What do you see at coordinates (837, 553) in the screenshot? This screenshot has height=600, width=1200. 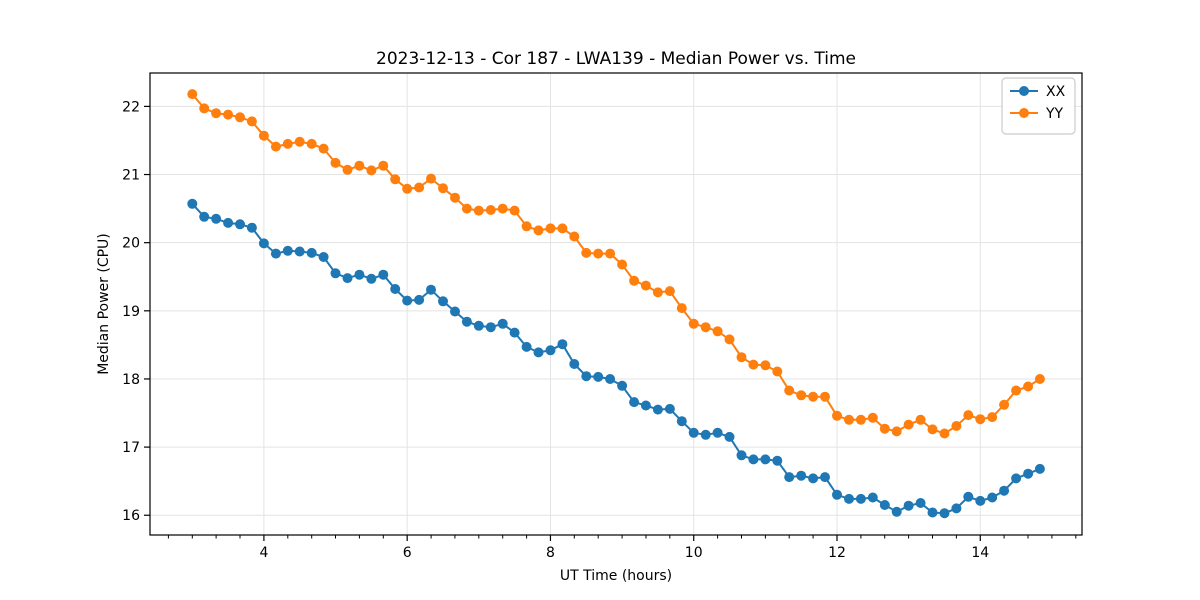 I see `x-tick-label: 12` at bounding box center [837, 553].